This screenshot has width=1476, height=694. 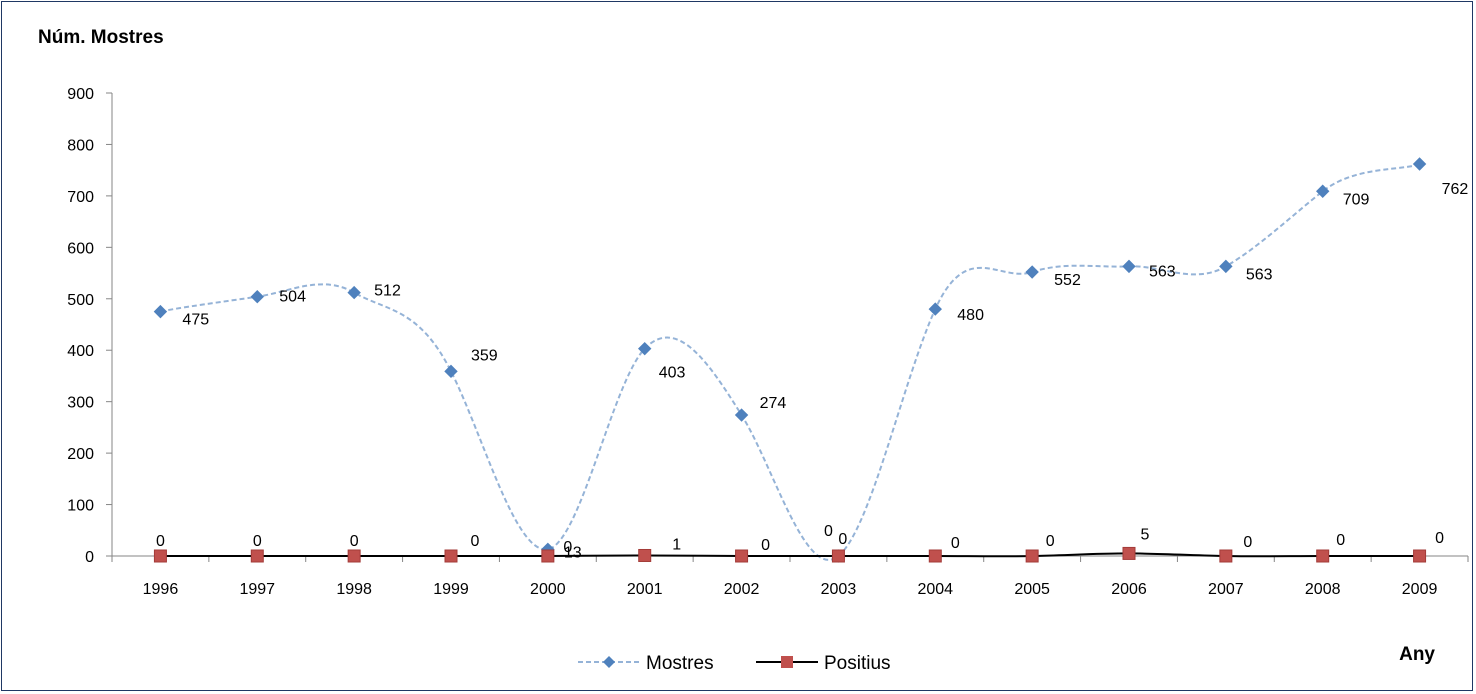 What do you see at coordinates (1145, 534) in the screenshot?
I see `data-label-positius: 5` at bounding box center [1145, 534].